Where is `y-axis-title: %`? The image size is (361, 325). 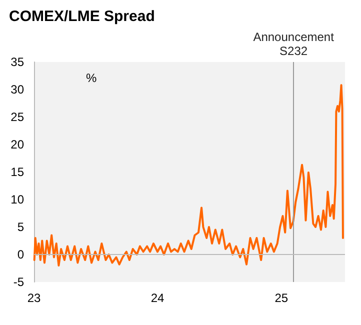
y-axis-title: % is located at coordinates (91, 78).